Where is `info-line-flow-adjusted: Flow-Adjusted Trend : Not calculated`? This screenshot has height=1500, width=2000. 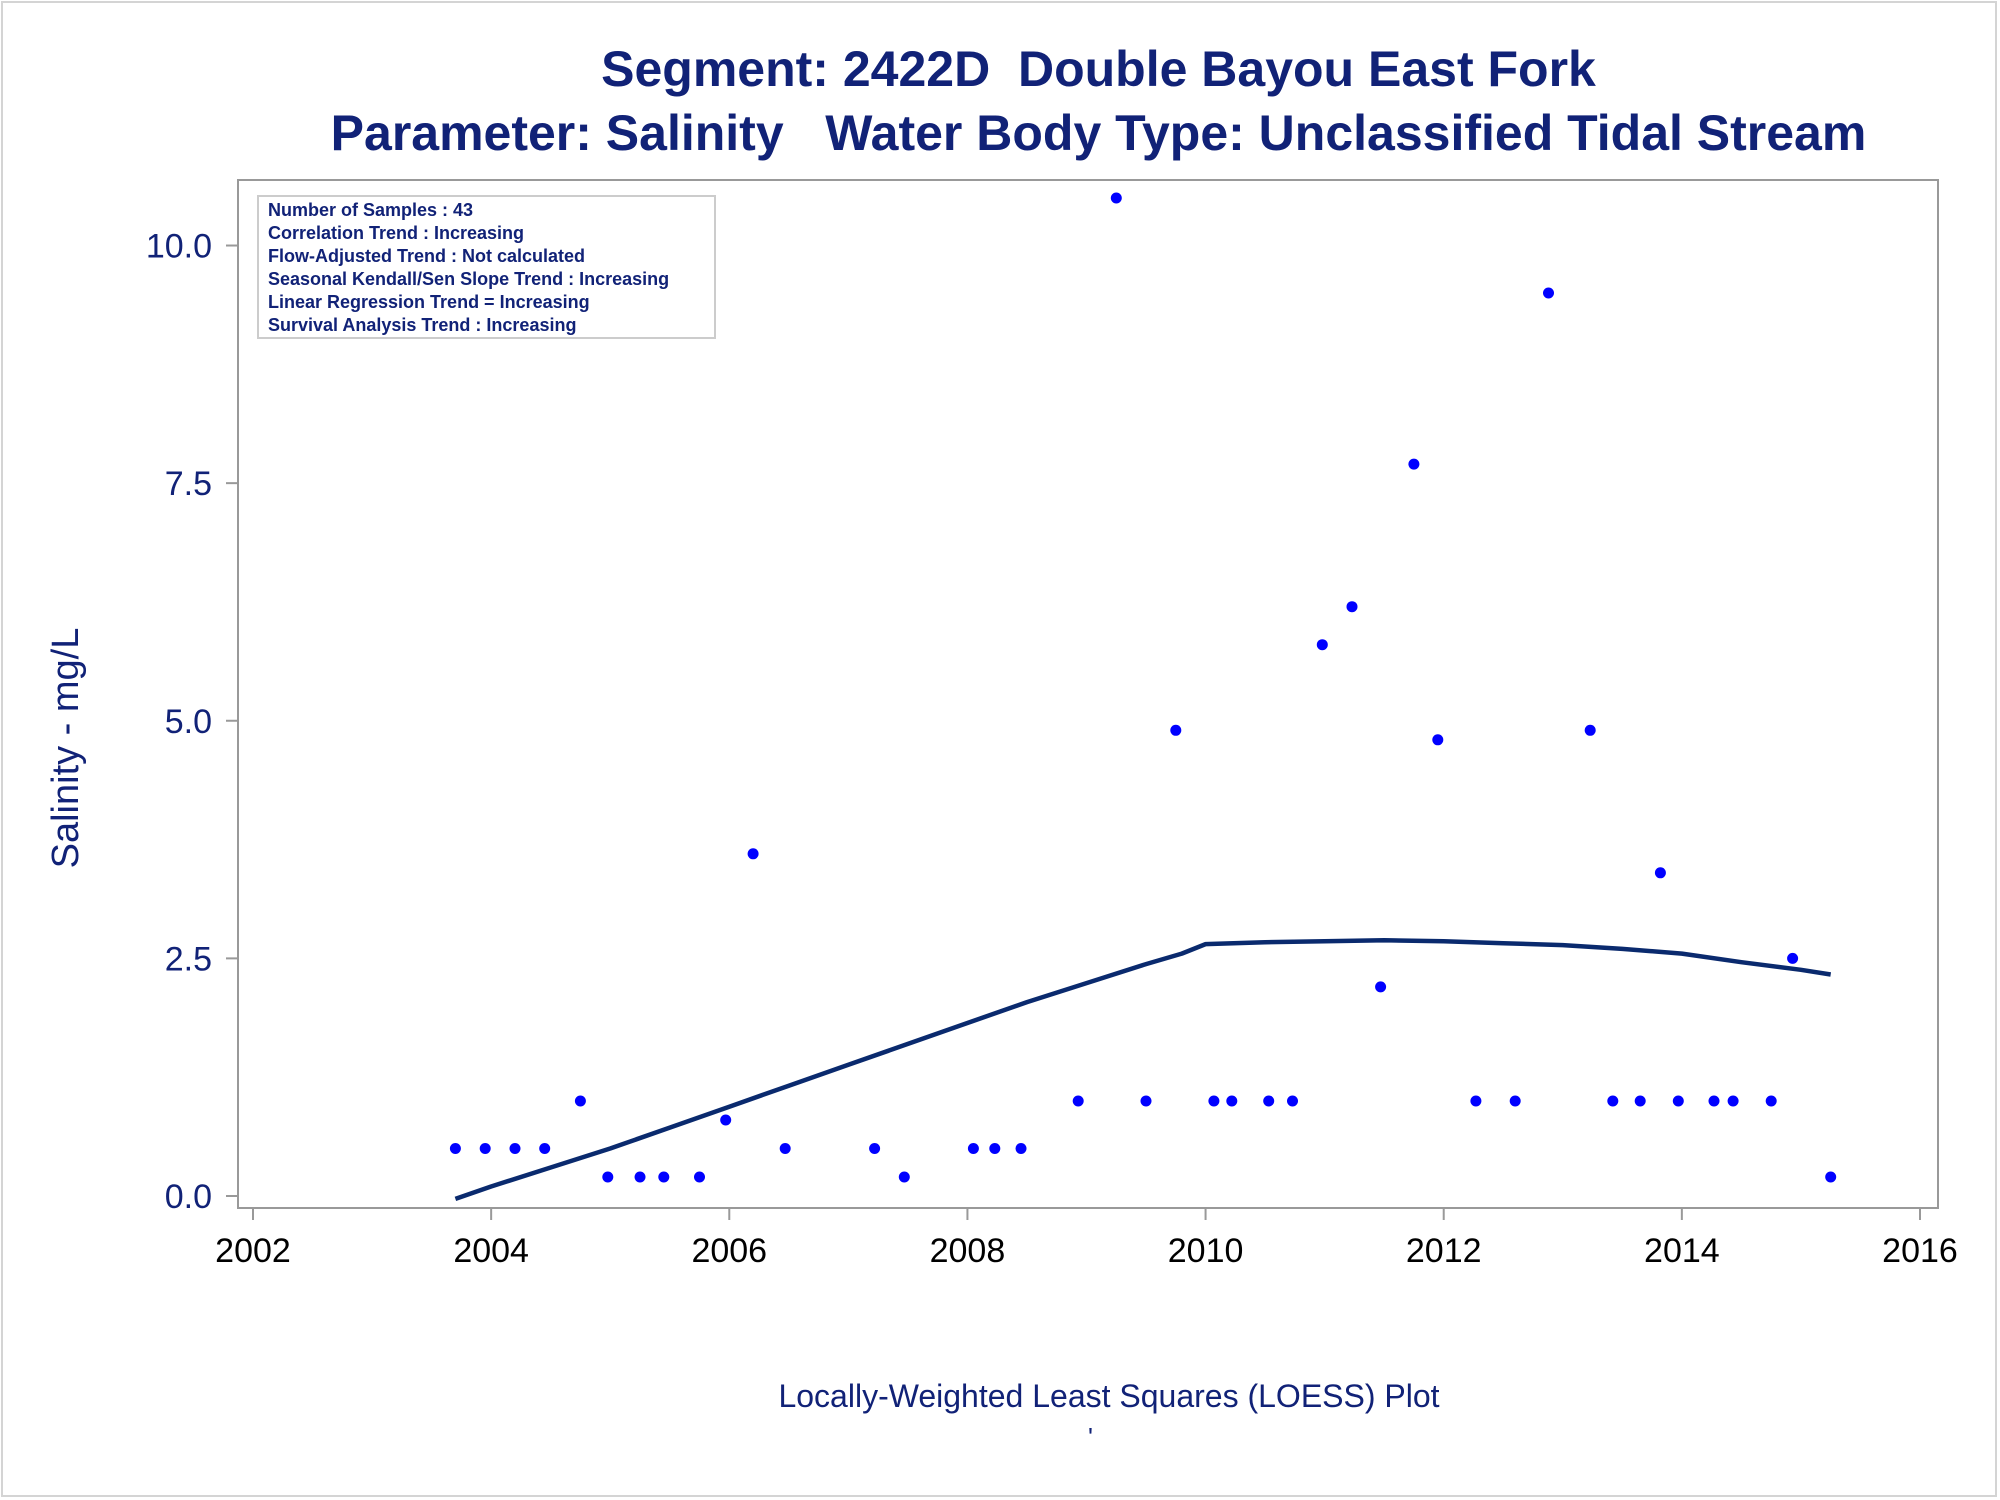 info-line-flow-adjusted: Flow-Adjusted Trend : Not calculated is located at coordinates (426, 256).